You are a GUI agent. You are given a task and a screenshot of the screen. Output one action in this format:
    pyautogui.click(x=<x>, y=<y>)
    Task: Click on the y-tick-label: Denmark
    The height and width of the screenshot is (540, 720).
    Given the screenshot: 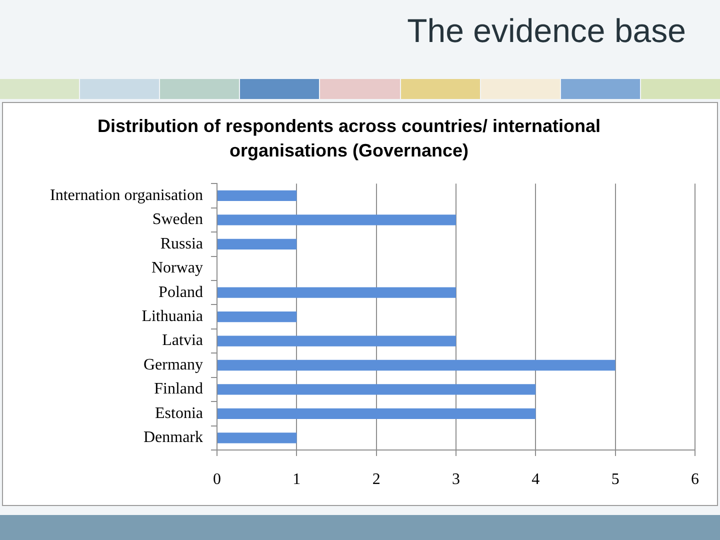 What is the action you would take?
    pyautogui.click(x=173, y=437)
    